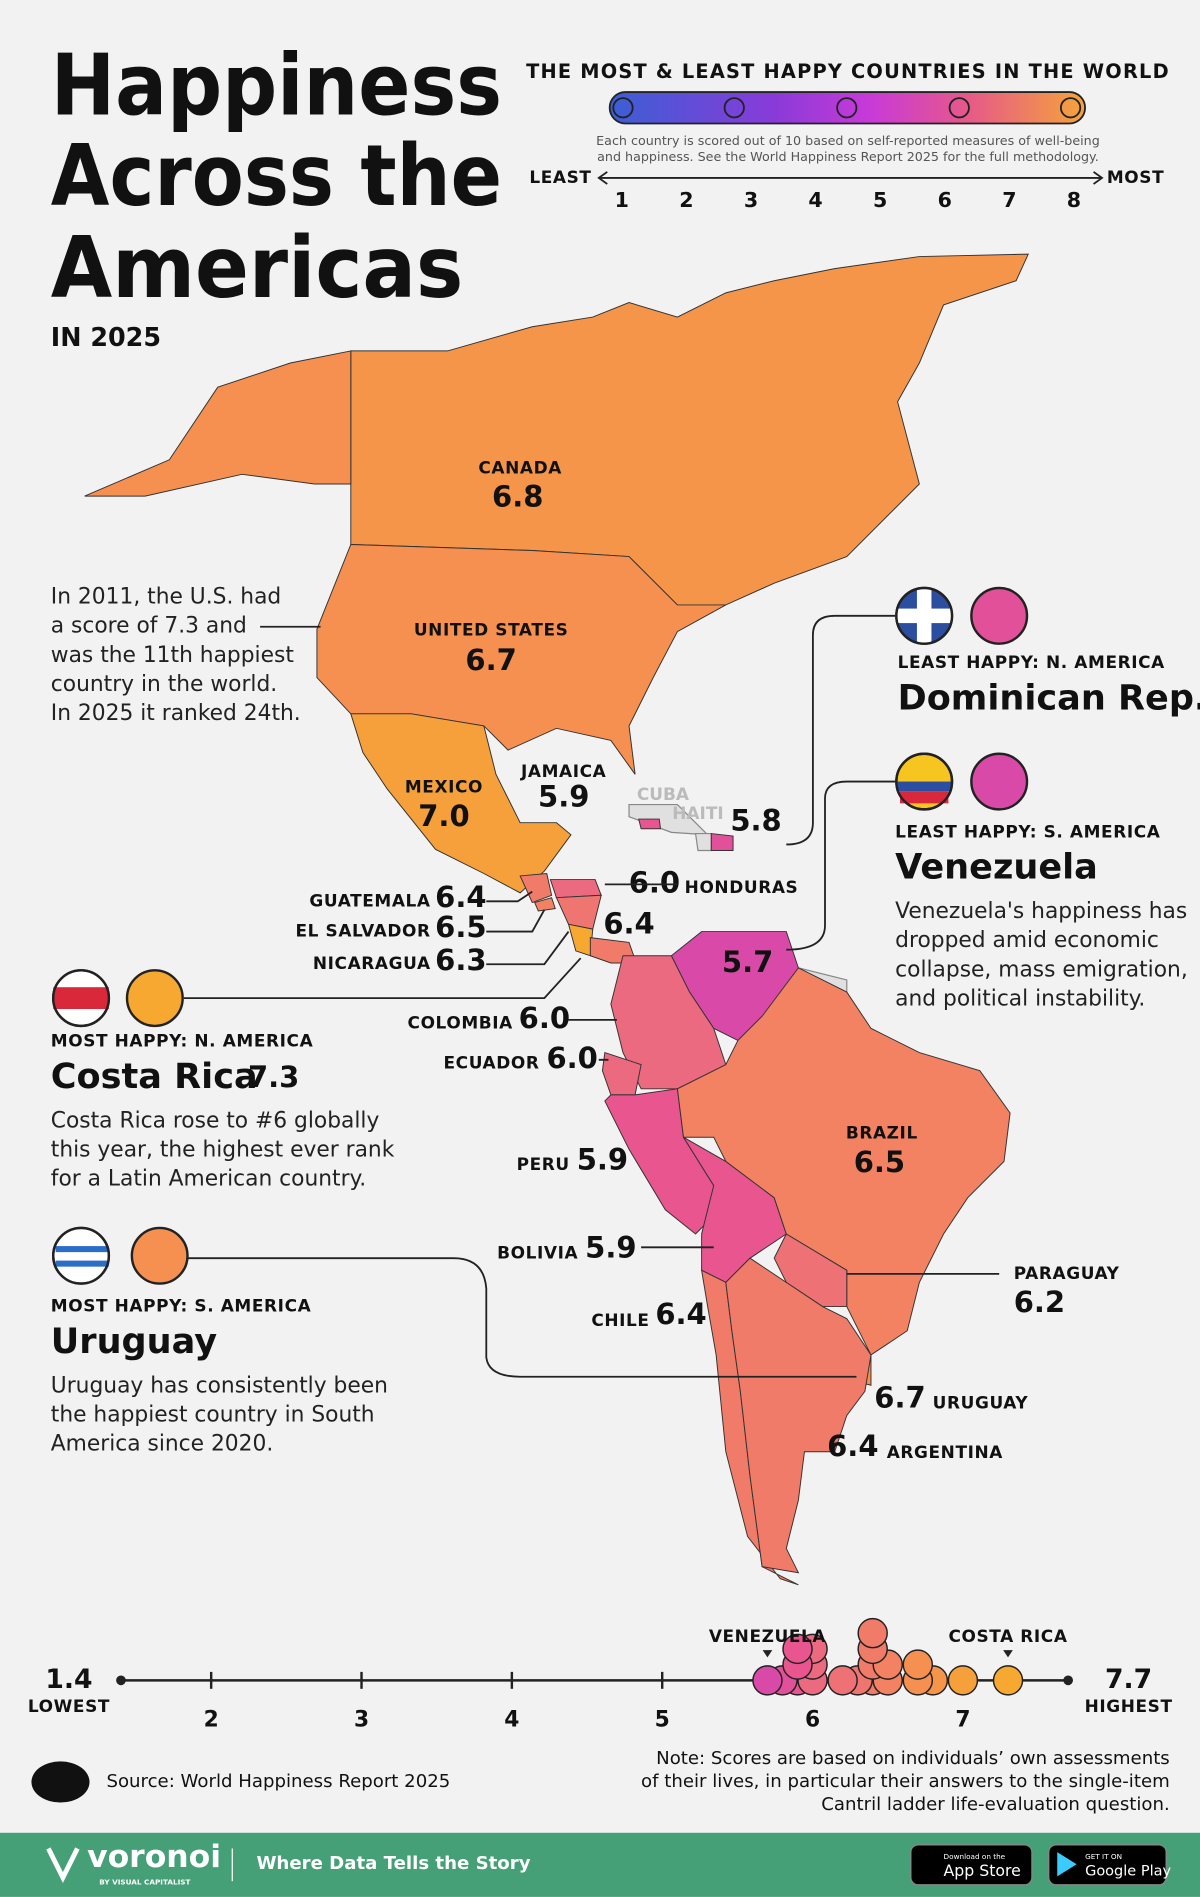  What do you see at coordinates (492, 1062) in the screenshot?
I see `country-name: ECUADOR` at bounding box center [492, 1062].